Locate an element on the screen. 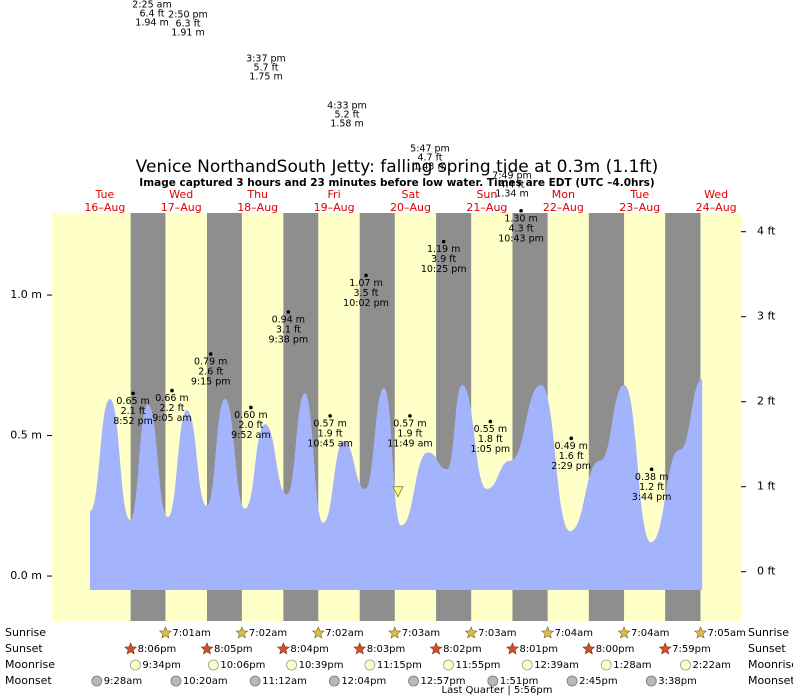  offchart-m: 1.75 m is located at coordinates (265, 77).